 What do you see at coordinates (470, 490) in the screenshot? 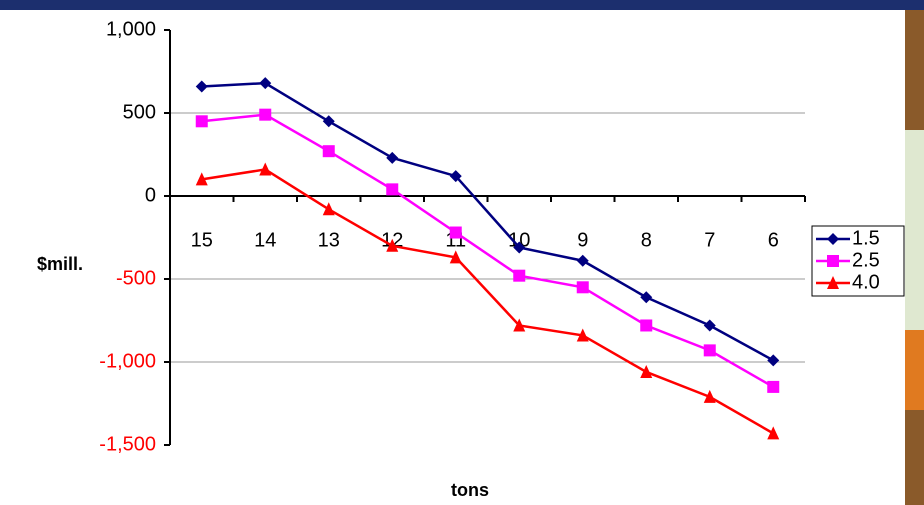
I see `x-axis-label: tons` at bounding box center [470, 490].